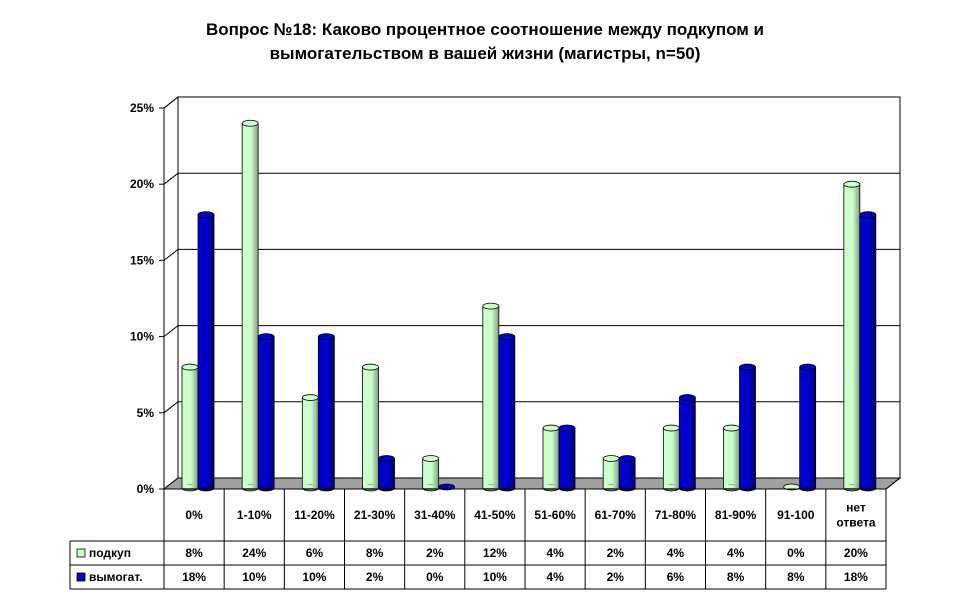 This screenshot has height=604, width=970. What do you see at coordinates (676, 515) in the screenshot?
I see `category-label: 71-80%` at bounding box center [676, 515].